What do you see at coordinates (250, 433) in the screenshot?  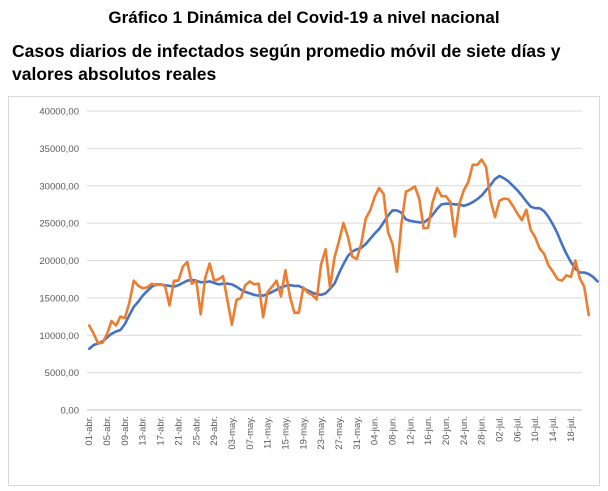 I see `x-tick-label: 07-may.` at bounding box center [250, 433].